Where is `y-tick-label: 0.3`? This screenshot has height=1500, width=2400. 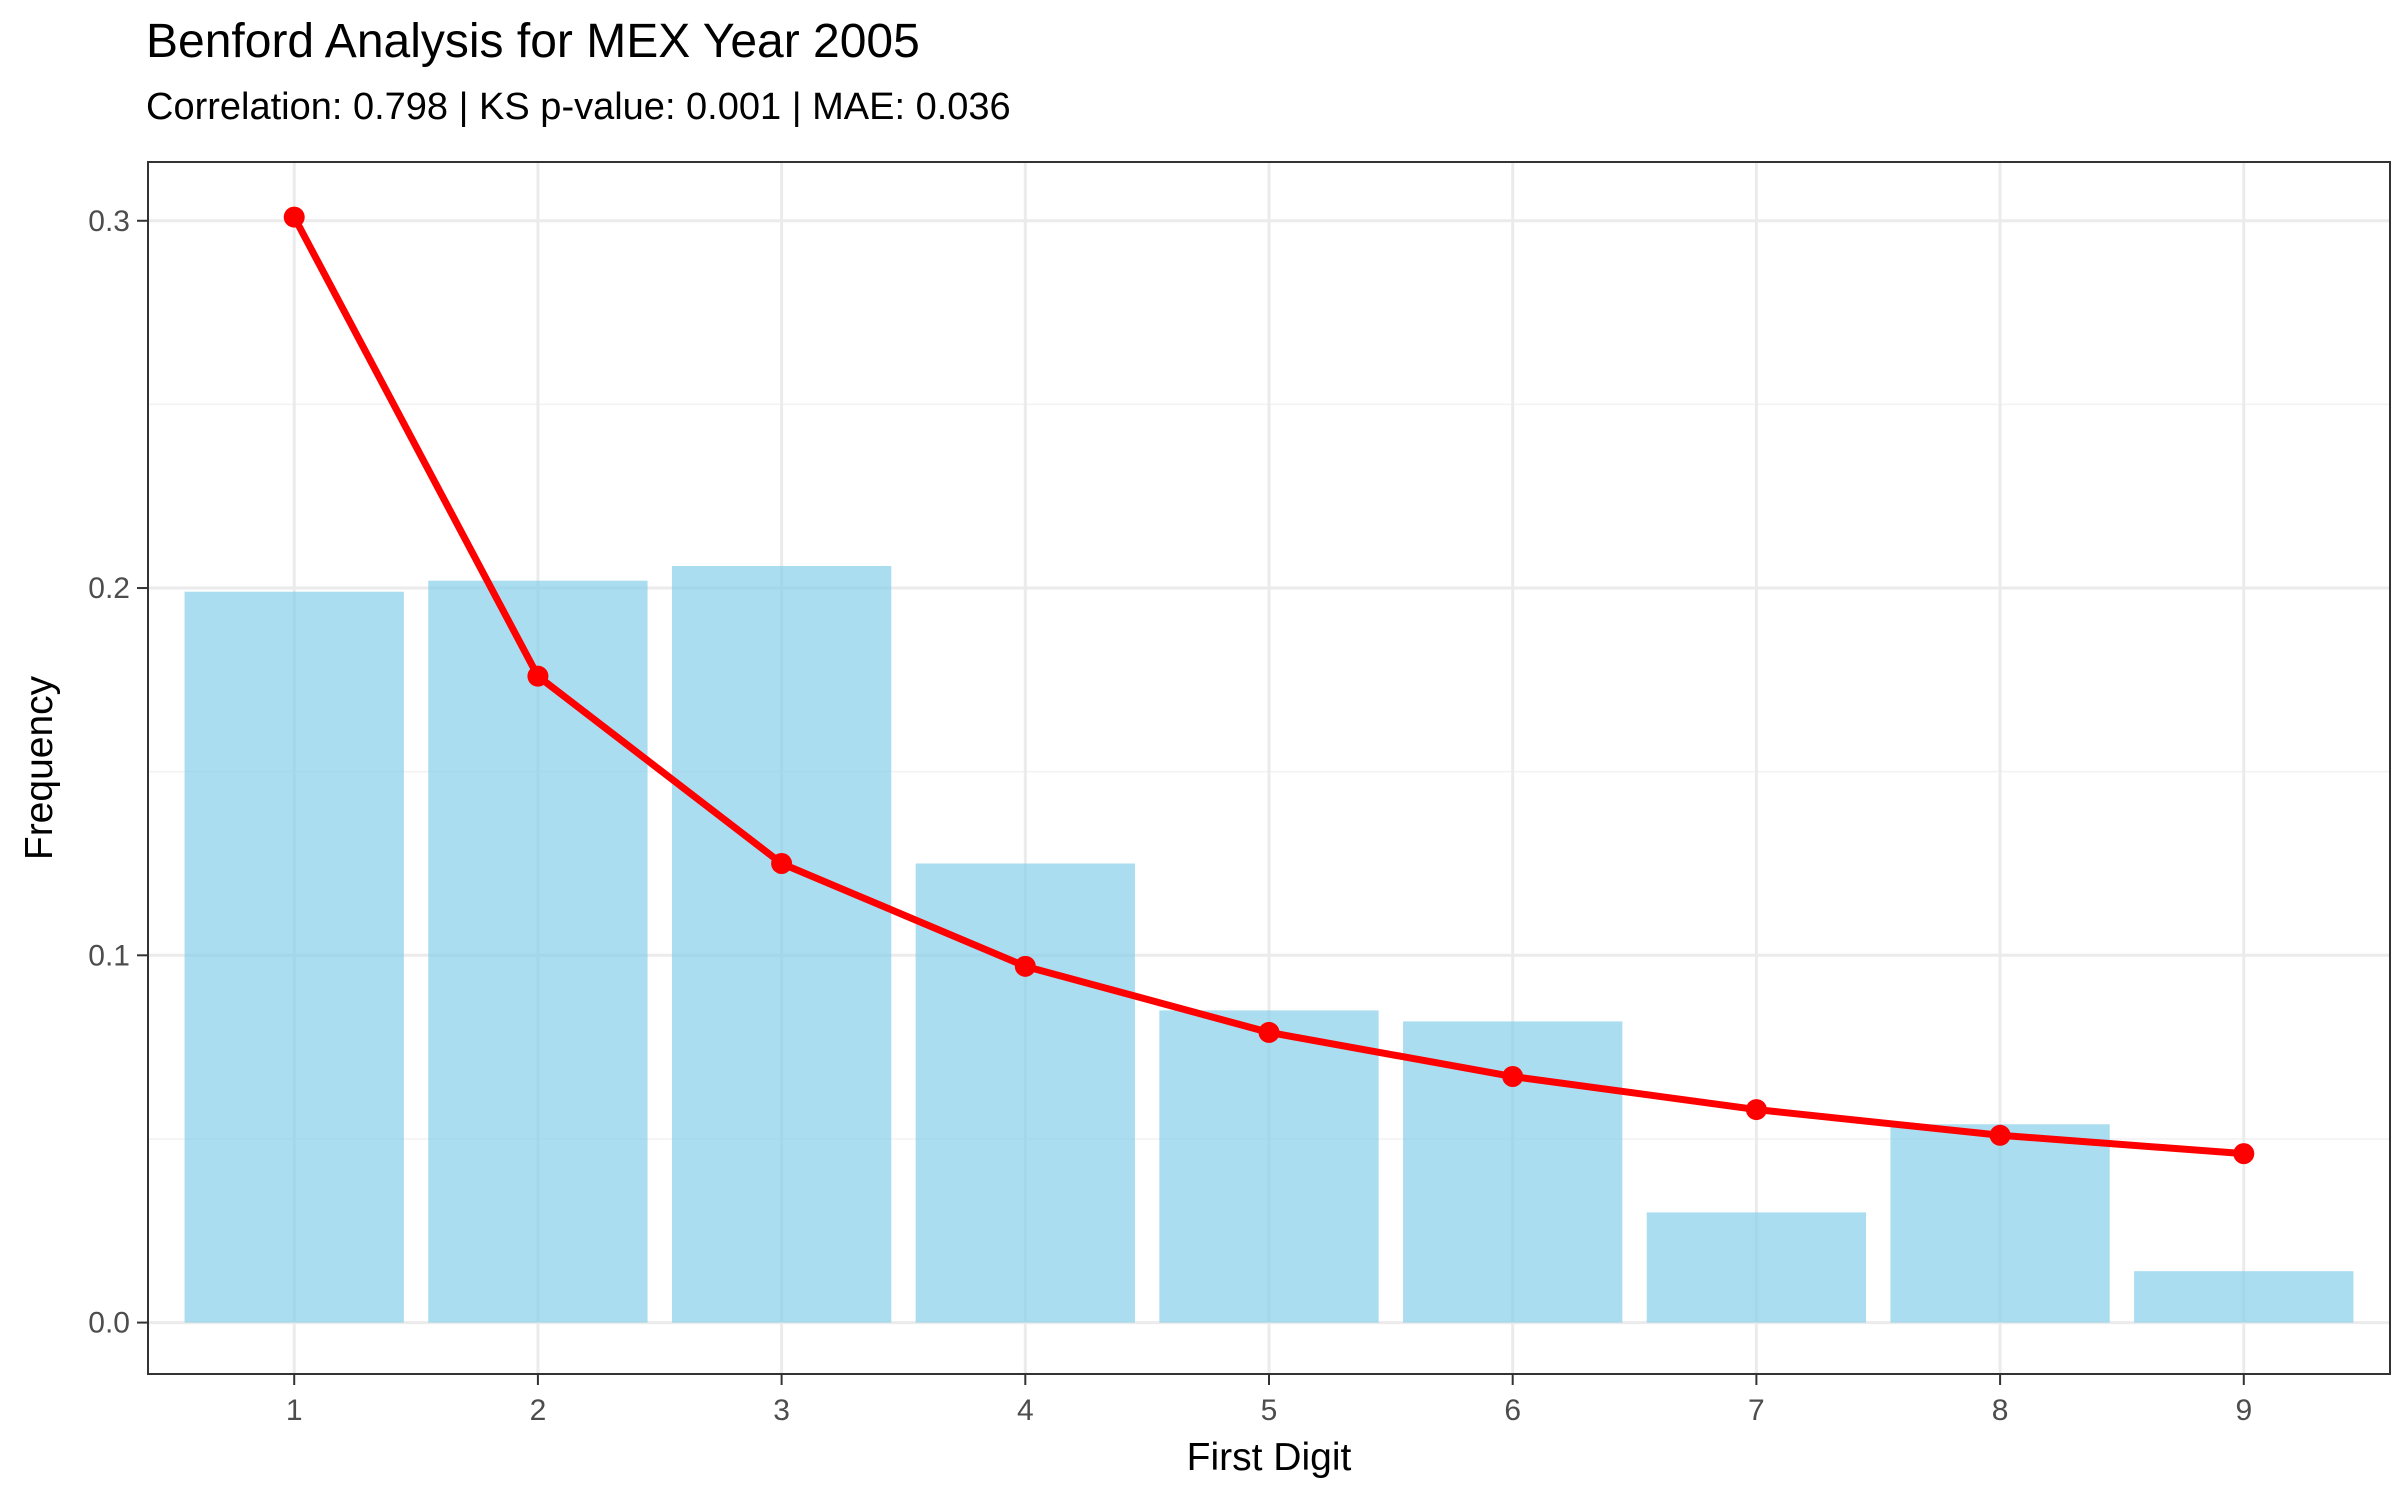
y-tick-label: 0.3 is located at coordinates (109, 221).